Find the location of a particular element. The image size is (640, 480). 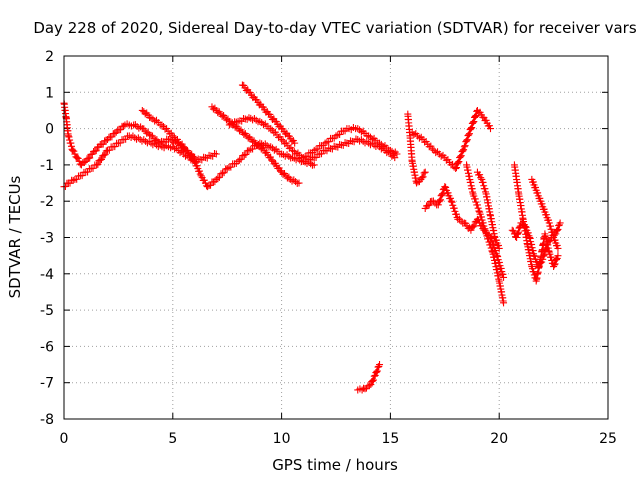

y-tick-label: 0 is located at coordinates (49, 130).